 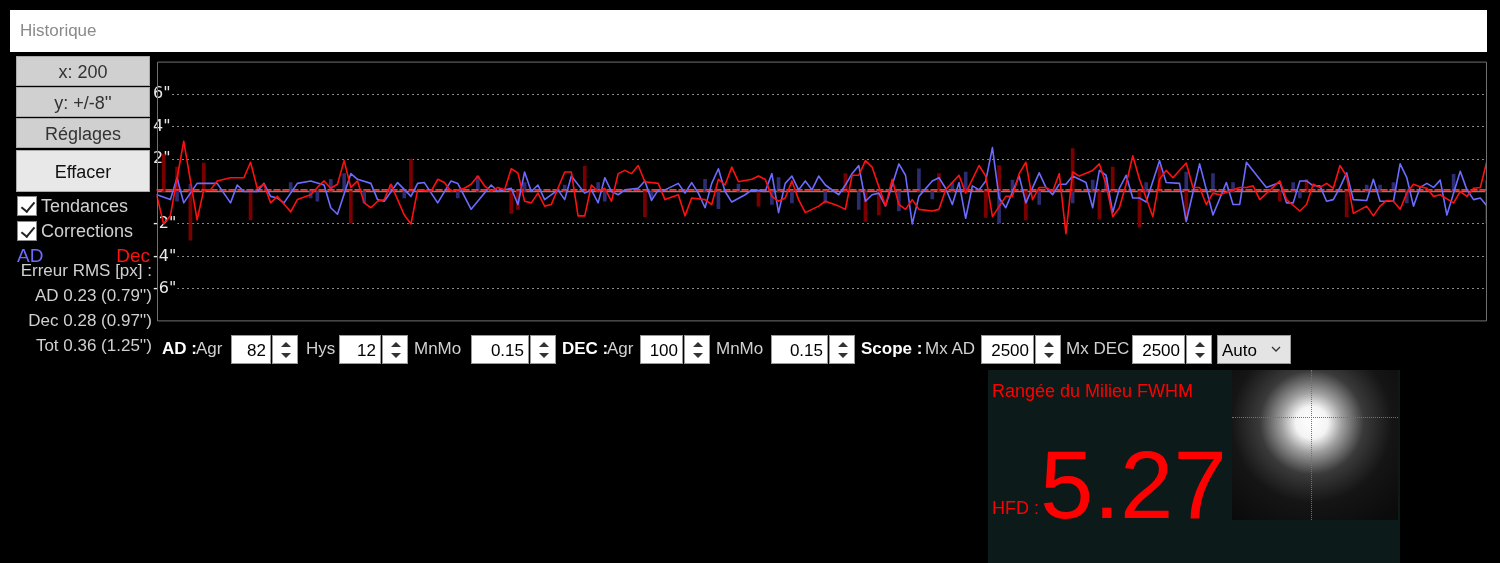 What do you see at coordinates (892, 349) in the screenshot?
I see `text: Scope :` at bounding box center [892, 349].